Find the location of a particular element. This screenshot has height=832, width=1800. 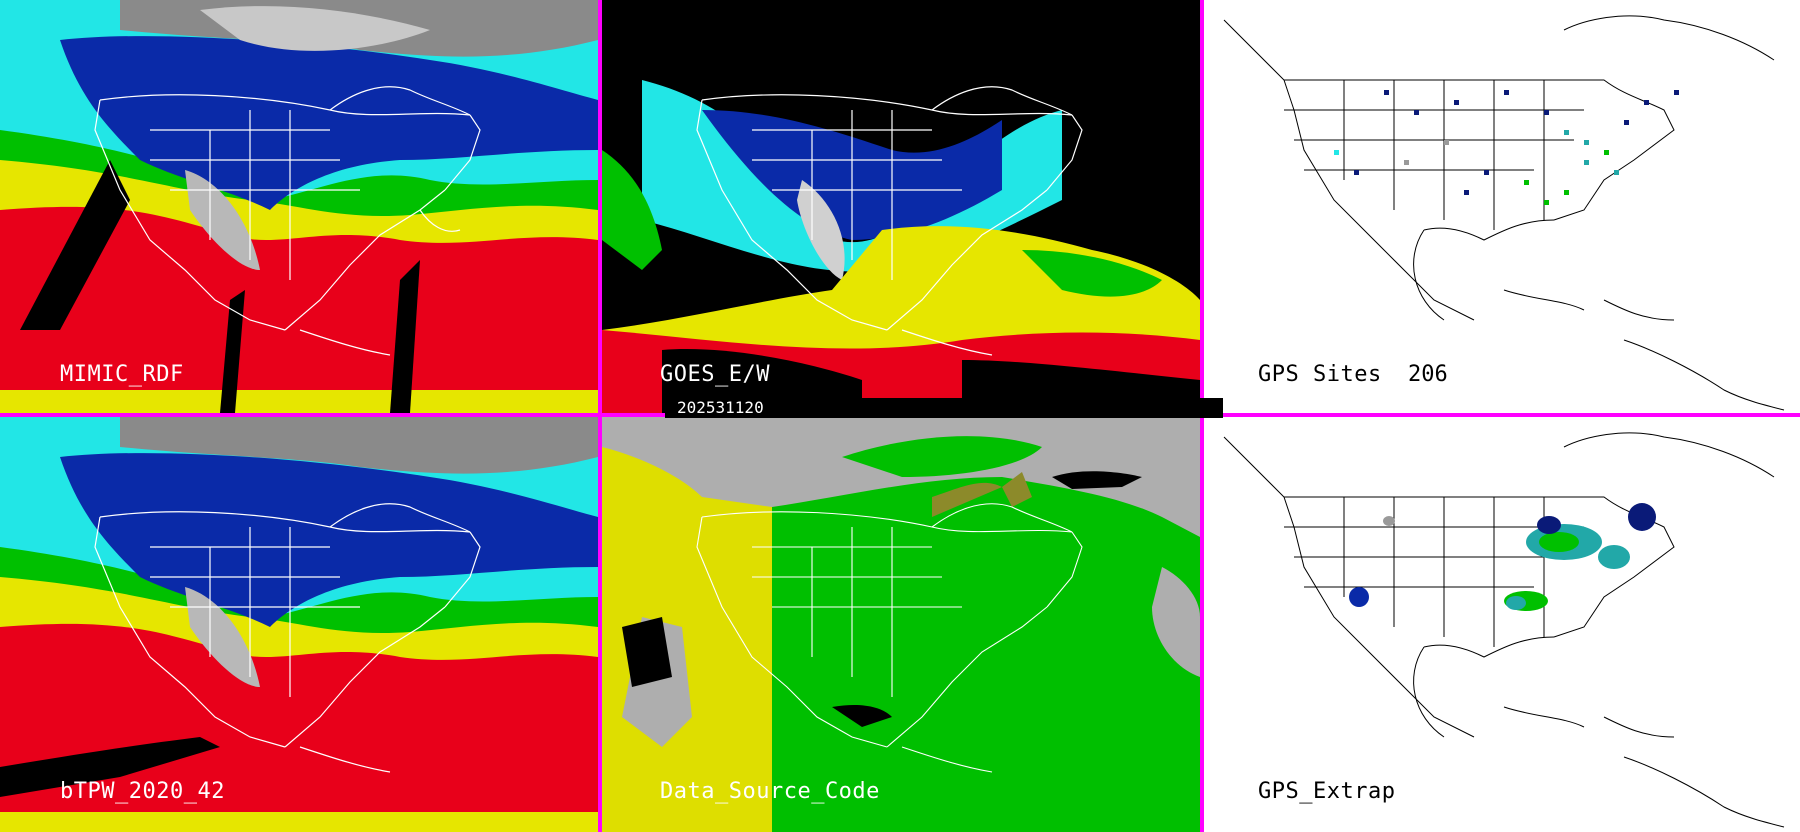

gps-sites-label: GPS Sites is located at coordinates (1320, 374).